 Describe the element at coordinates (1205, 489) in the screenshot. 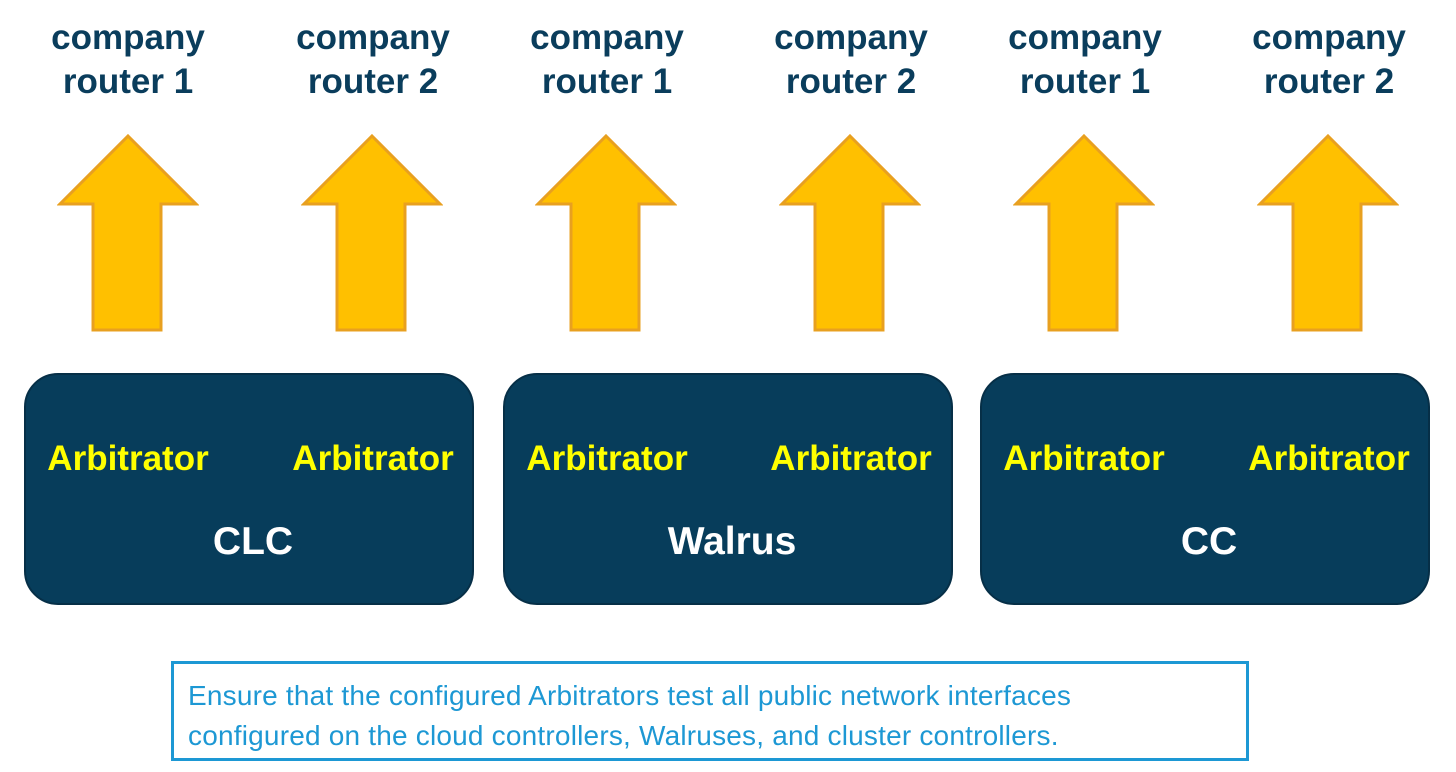

I see `node-box-cc` at that location.